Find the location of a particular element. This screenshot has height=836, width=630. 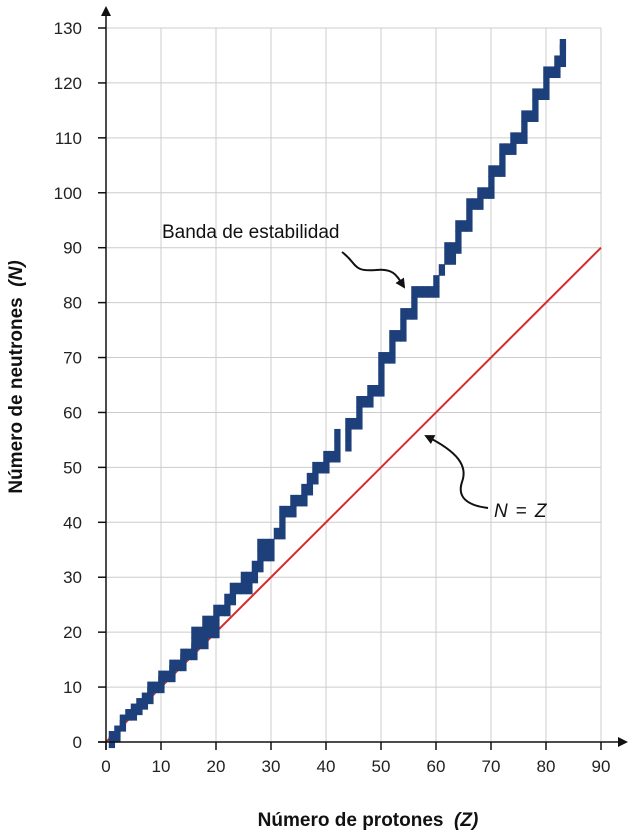

x-tick-label: 10 is located at coordinates (161, 766).